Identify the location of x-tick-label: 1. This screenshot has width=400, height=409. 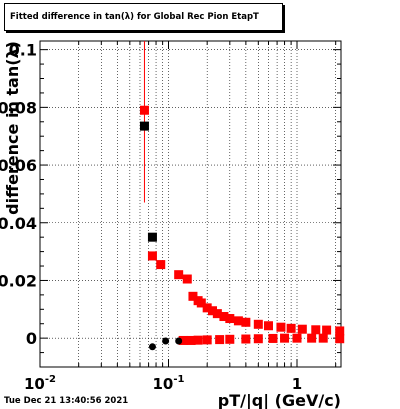
(297, 384).